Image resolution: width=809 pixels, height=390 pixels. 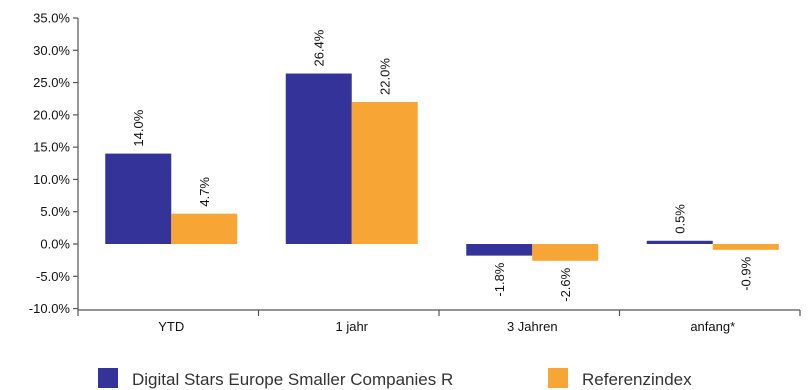 I want to click on x-tick-label: YTD, so click(x=171, y=326).